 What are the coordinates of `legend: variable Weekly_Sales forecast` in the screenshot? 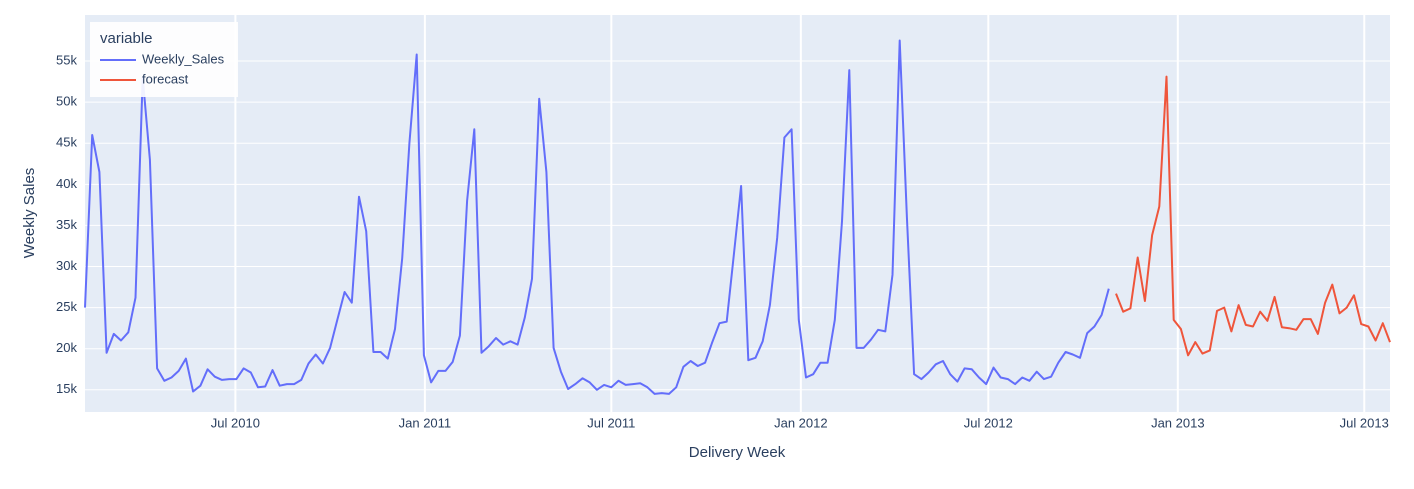 It's located at (164, 59).